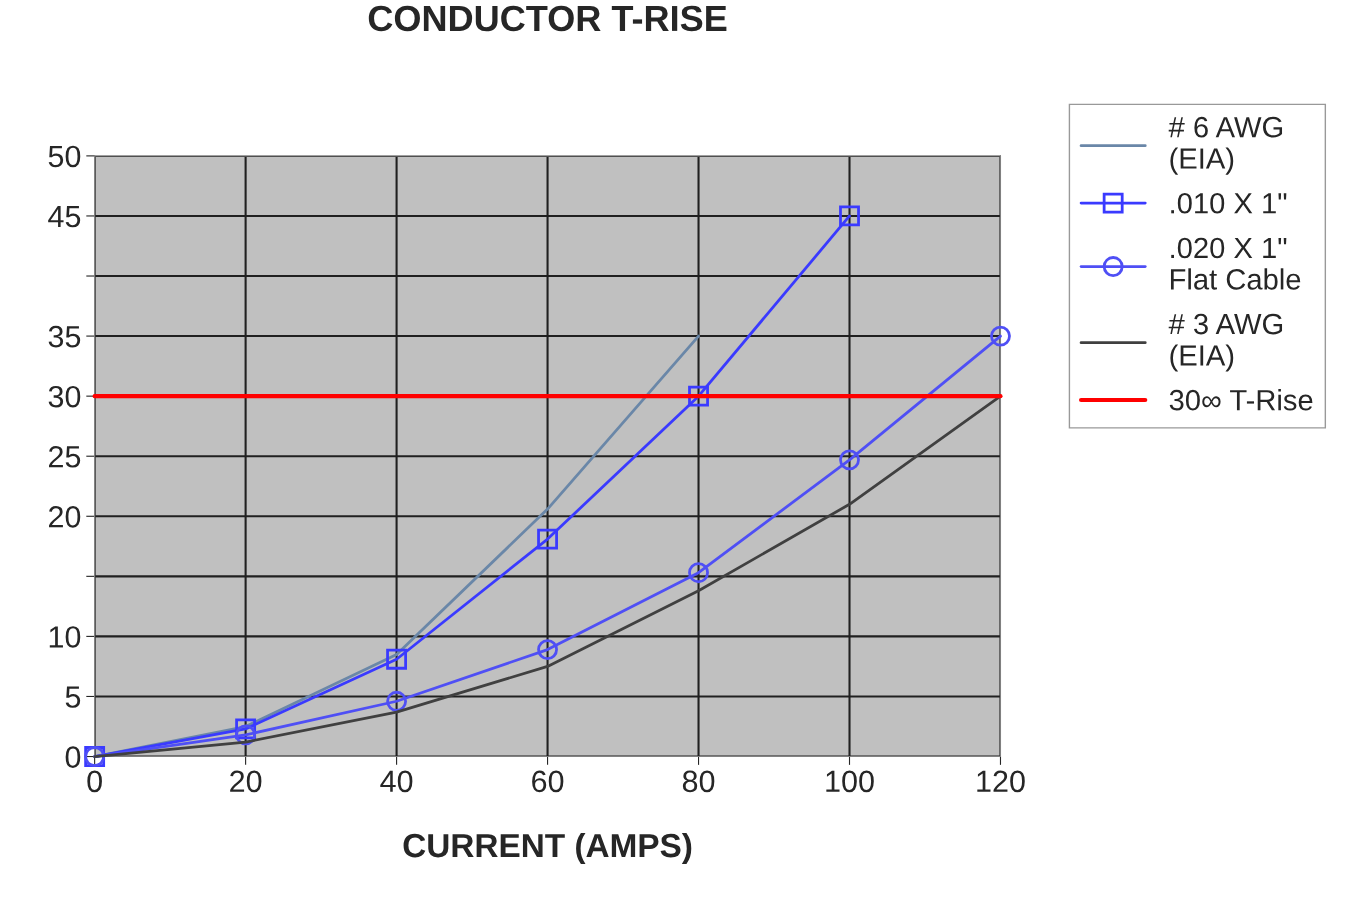 The image size is (1352, 917). I want to click on x-tick-label: 80, so click(698, 781).